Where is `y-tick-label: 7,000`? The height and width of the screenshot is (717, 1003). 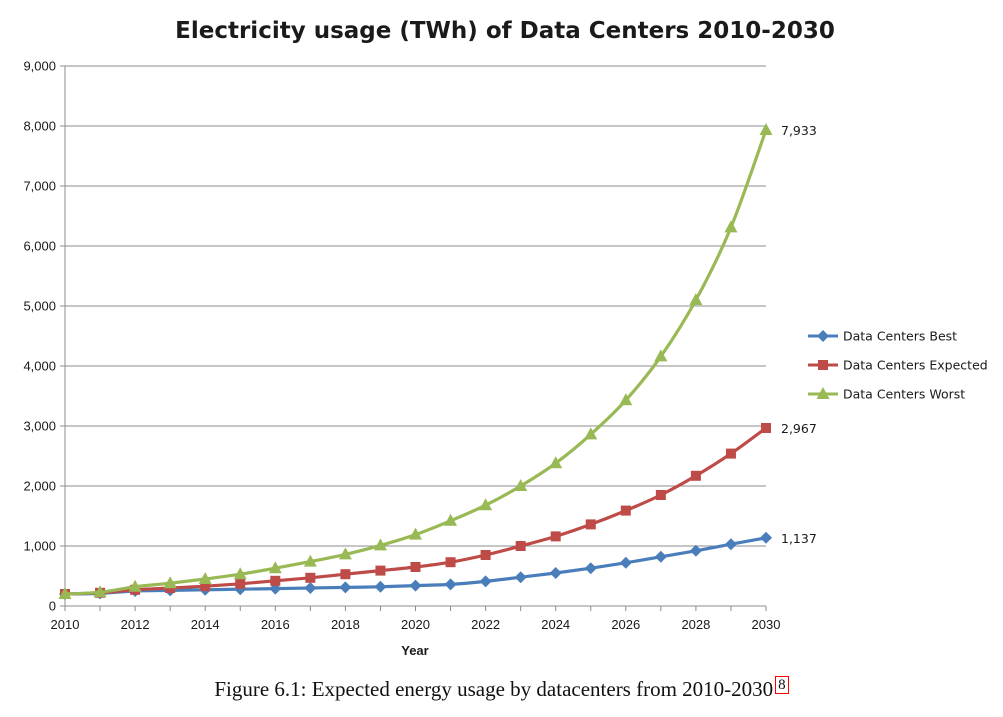
y-tick-label: 7,000 is located at coordinates (39, 186).